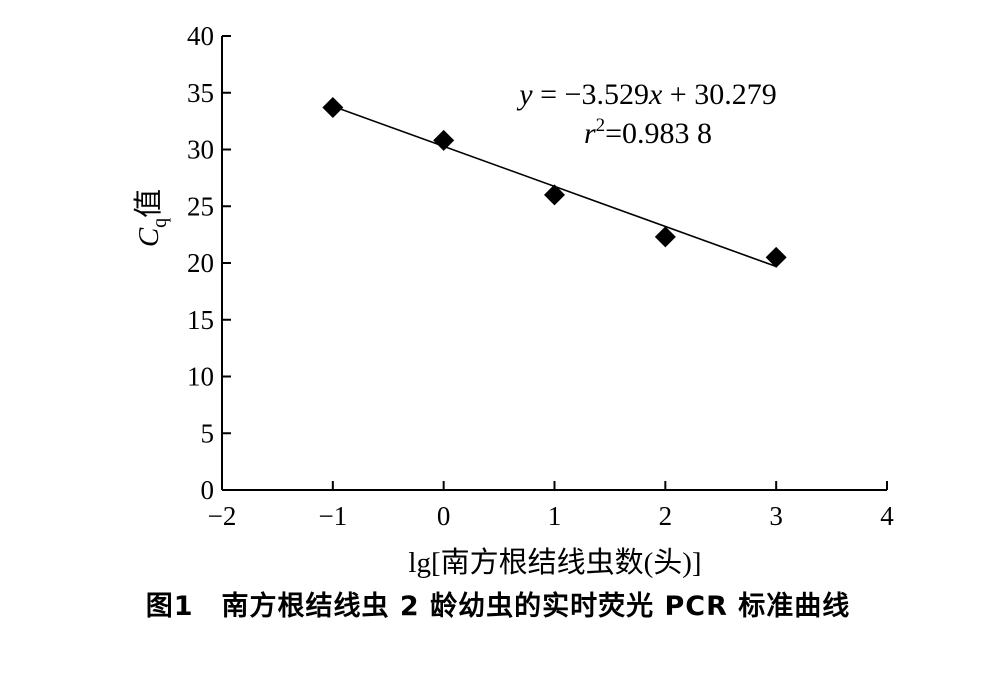 This screenshot has width=996, height=688. Describe the element at coordinates (646, 94) in the screenshot. I see `regression-equation: y = −3.529x + 30.279` at that location.